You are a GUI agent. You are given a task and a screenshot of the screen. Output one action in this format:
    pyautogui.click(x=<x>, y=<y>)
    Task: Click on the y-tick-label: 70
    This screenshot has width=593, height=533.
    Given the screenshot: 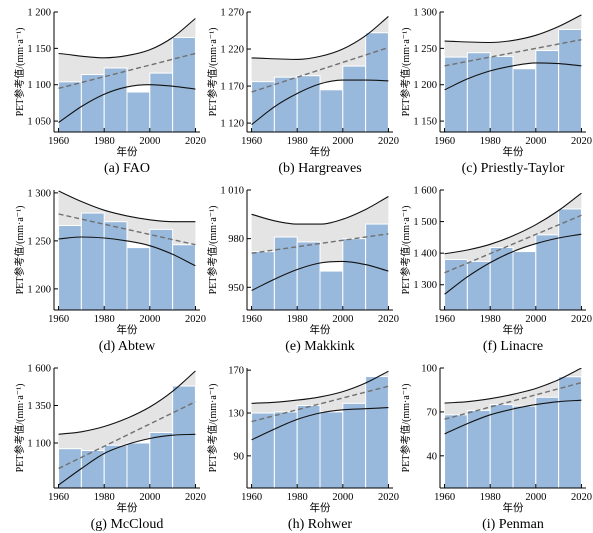 What is the action you would take?
    pyautogui.click(x=432, y=412)
    